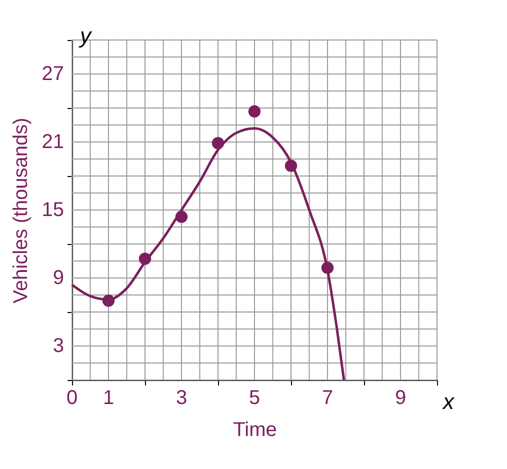 The image size is (507, 469). What do you see at coordinates (254, 111) in the screenshot?
I see `point` at bounding box center [254, 111].